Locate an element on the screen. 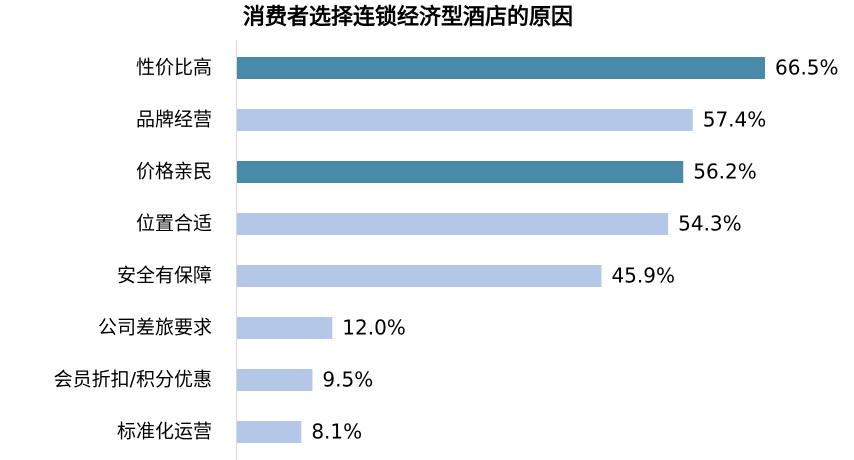  chart-title: 消费者选择连锁经济型酒店的原因 is located at coordinates (408, 17).